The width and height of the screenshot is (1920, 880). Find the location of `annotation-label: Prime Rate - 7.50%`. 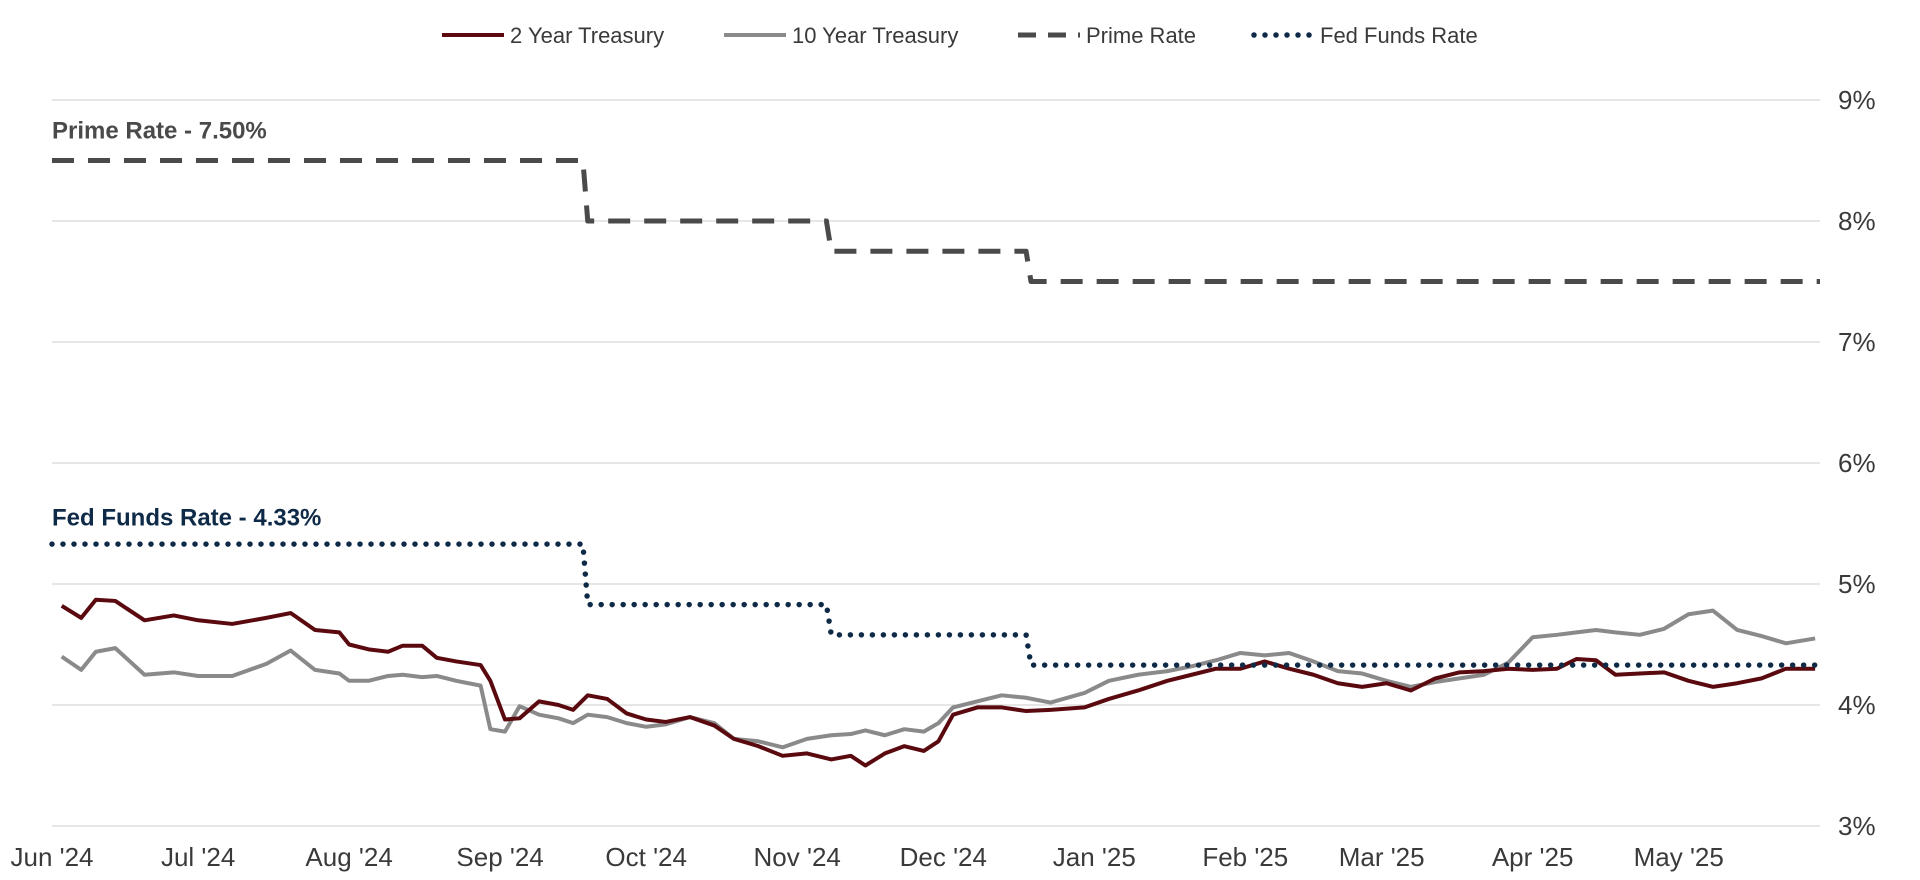

annotation-label: Prime Rate - 7.50% is located at coordinates (159, 130).